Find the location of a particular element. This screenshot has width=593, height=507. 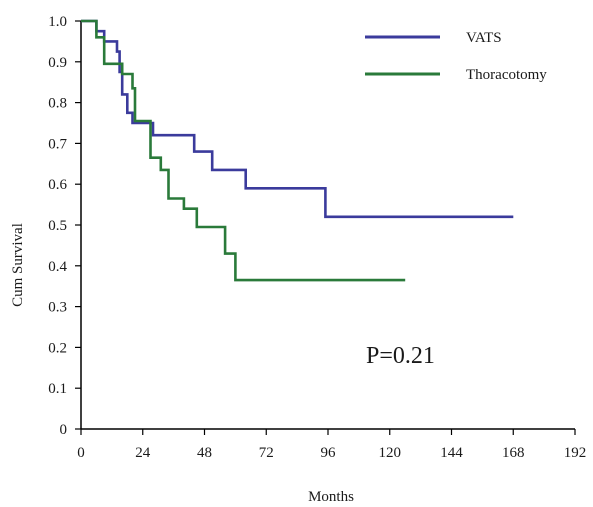

y-tick-label: 0 is located at coordinates (64, 430).